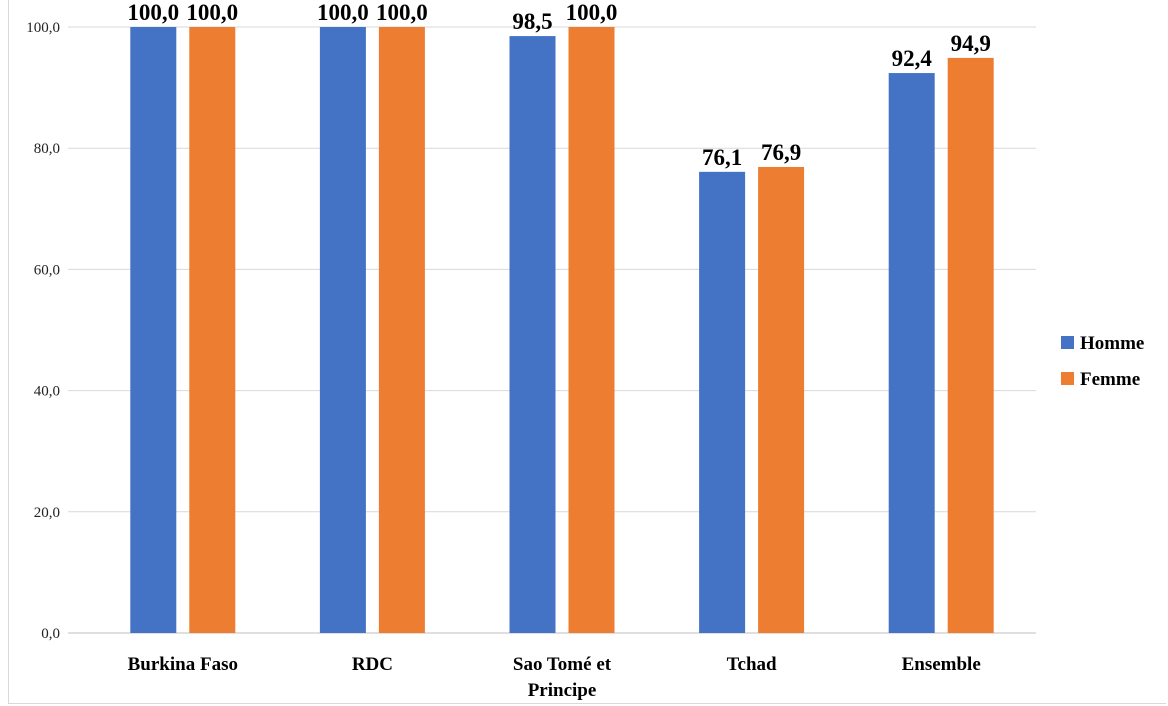 The width and height of the screenshot is (1168, 706). I want to click on category-label: Tchad, so click(752, 664).